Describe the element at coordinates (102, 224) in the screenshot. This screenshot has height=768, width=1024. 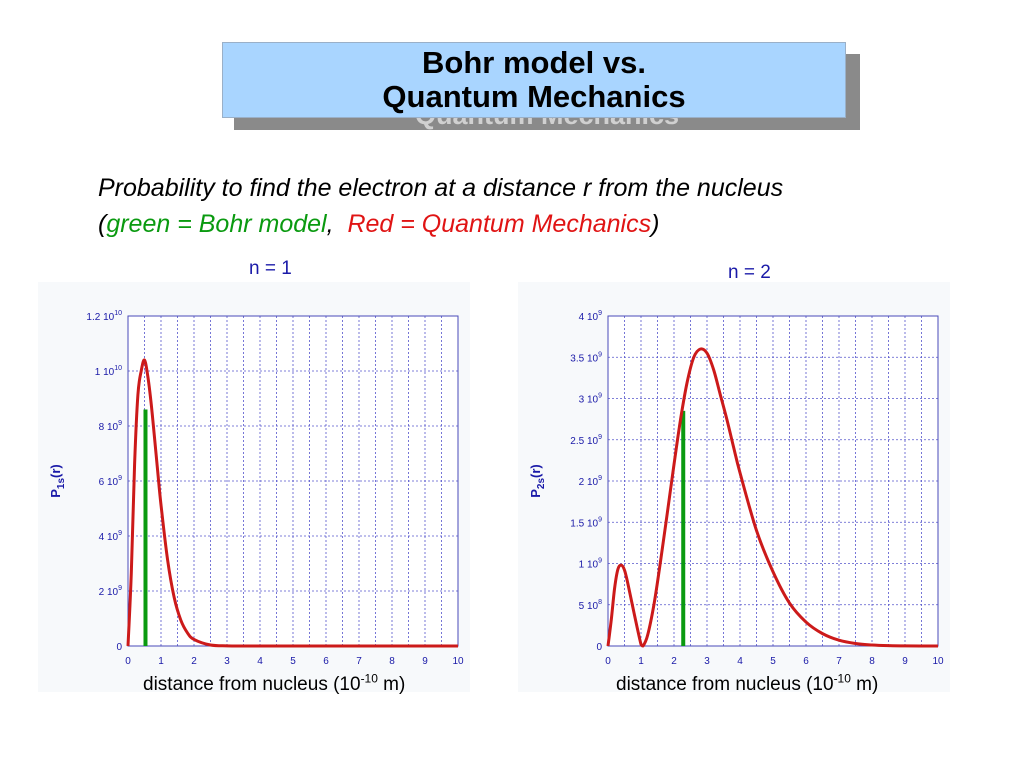
I see `paren-open: (` at that location.